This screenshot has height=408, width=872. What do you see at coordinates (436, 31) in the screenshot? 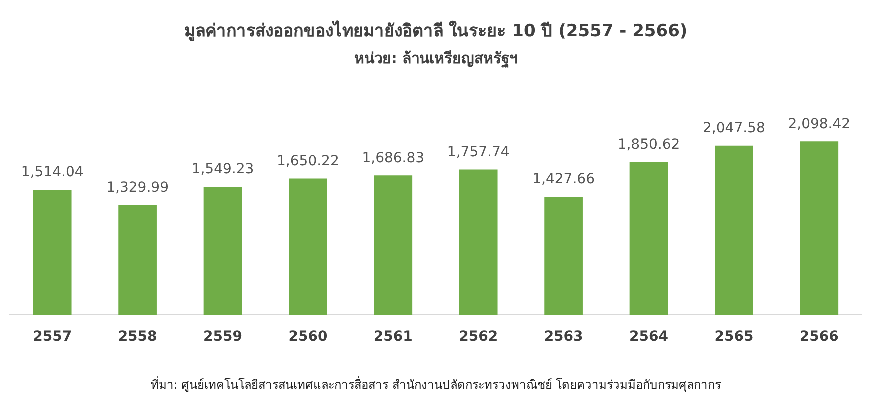
I see `chart-title: มูลค่าการส่งออกของไทยมายังอิตาลี ในระยะ 10 ปี (2557 - 2566)` at bounding box center [436, 31].